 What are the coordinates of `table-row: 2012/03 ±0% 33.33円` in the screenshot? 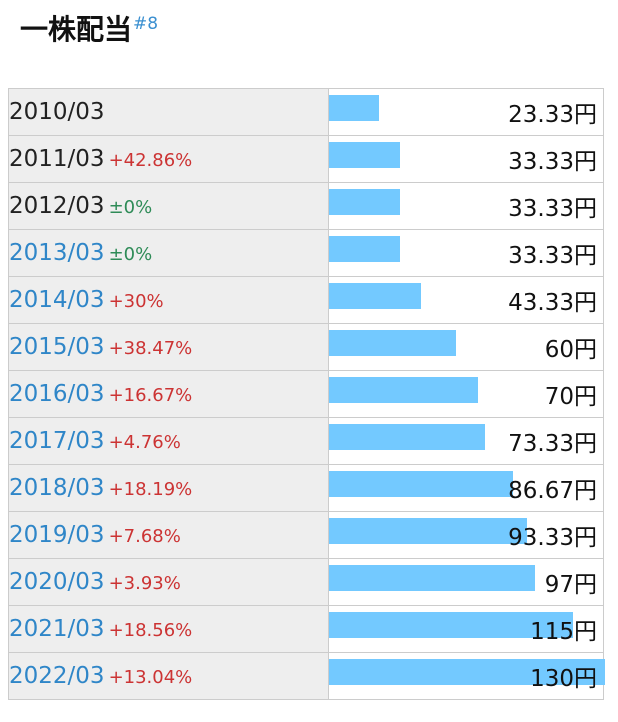 It's located at (306, 206).